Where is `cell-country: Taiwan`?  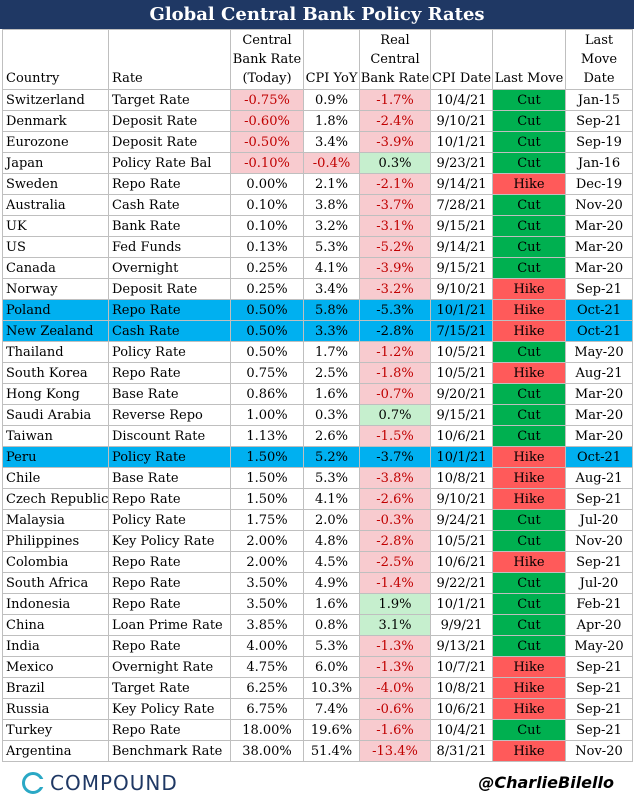
cell-country: Taiwan is located at coordinates (55, 436).